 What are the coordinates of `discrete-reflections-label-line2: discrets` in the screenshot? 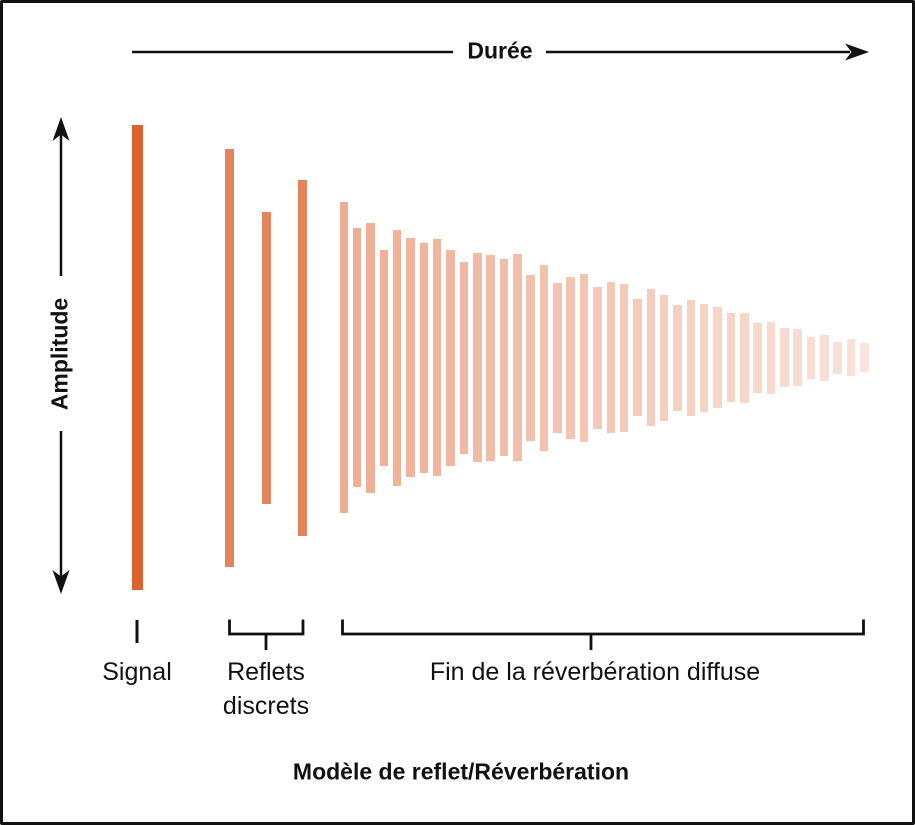 It's located at (266, 706).